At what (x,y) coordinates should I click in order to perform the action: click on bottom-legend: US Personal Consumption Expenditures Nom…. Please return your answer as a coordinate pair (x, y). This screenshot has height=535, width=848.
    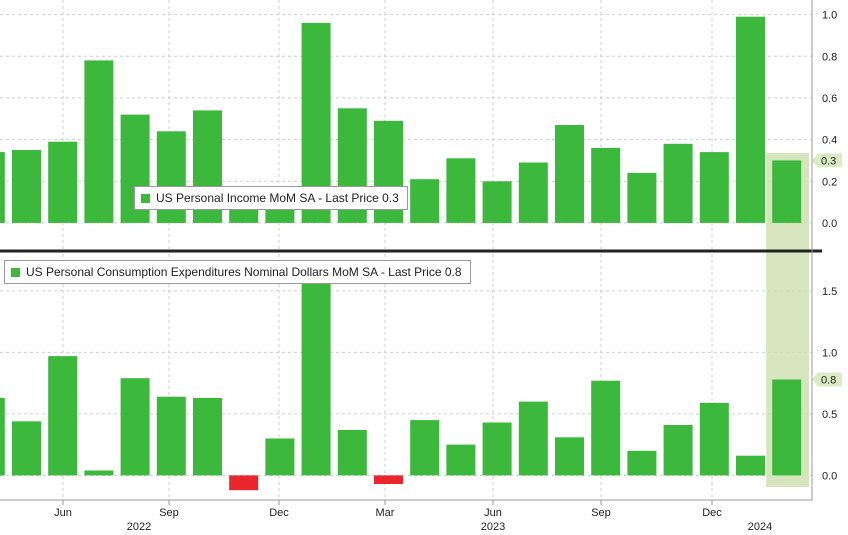
    Looking at the image, I should click on (237, 272).